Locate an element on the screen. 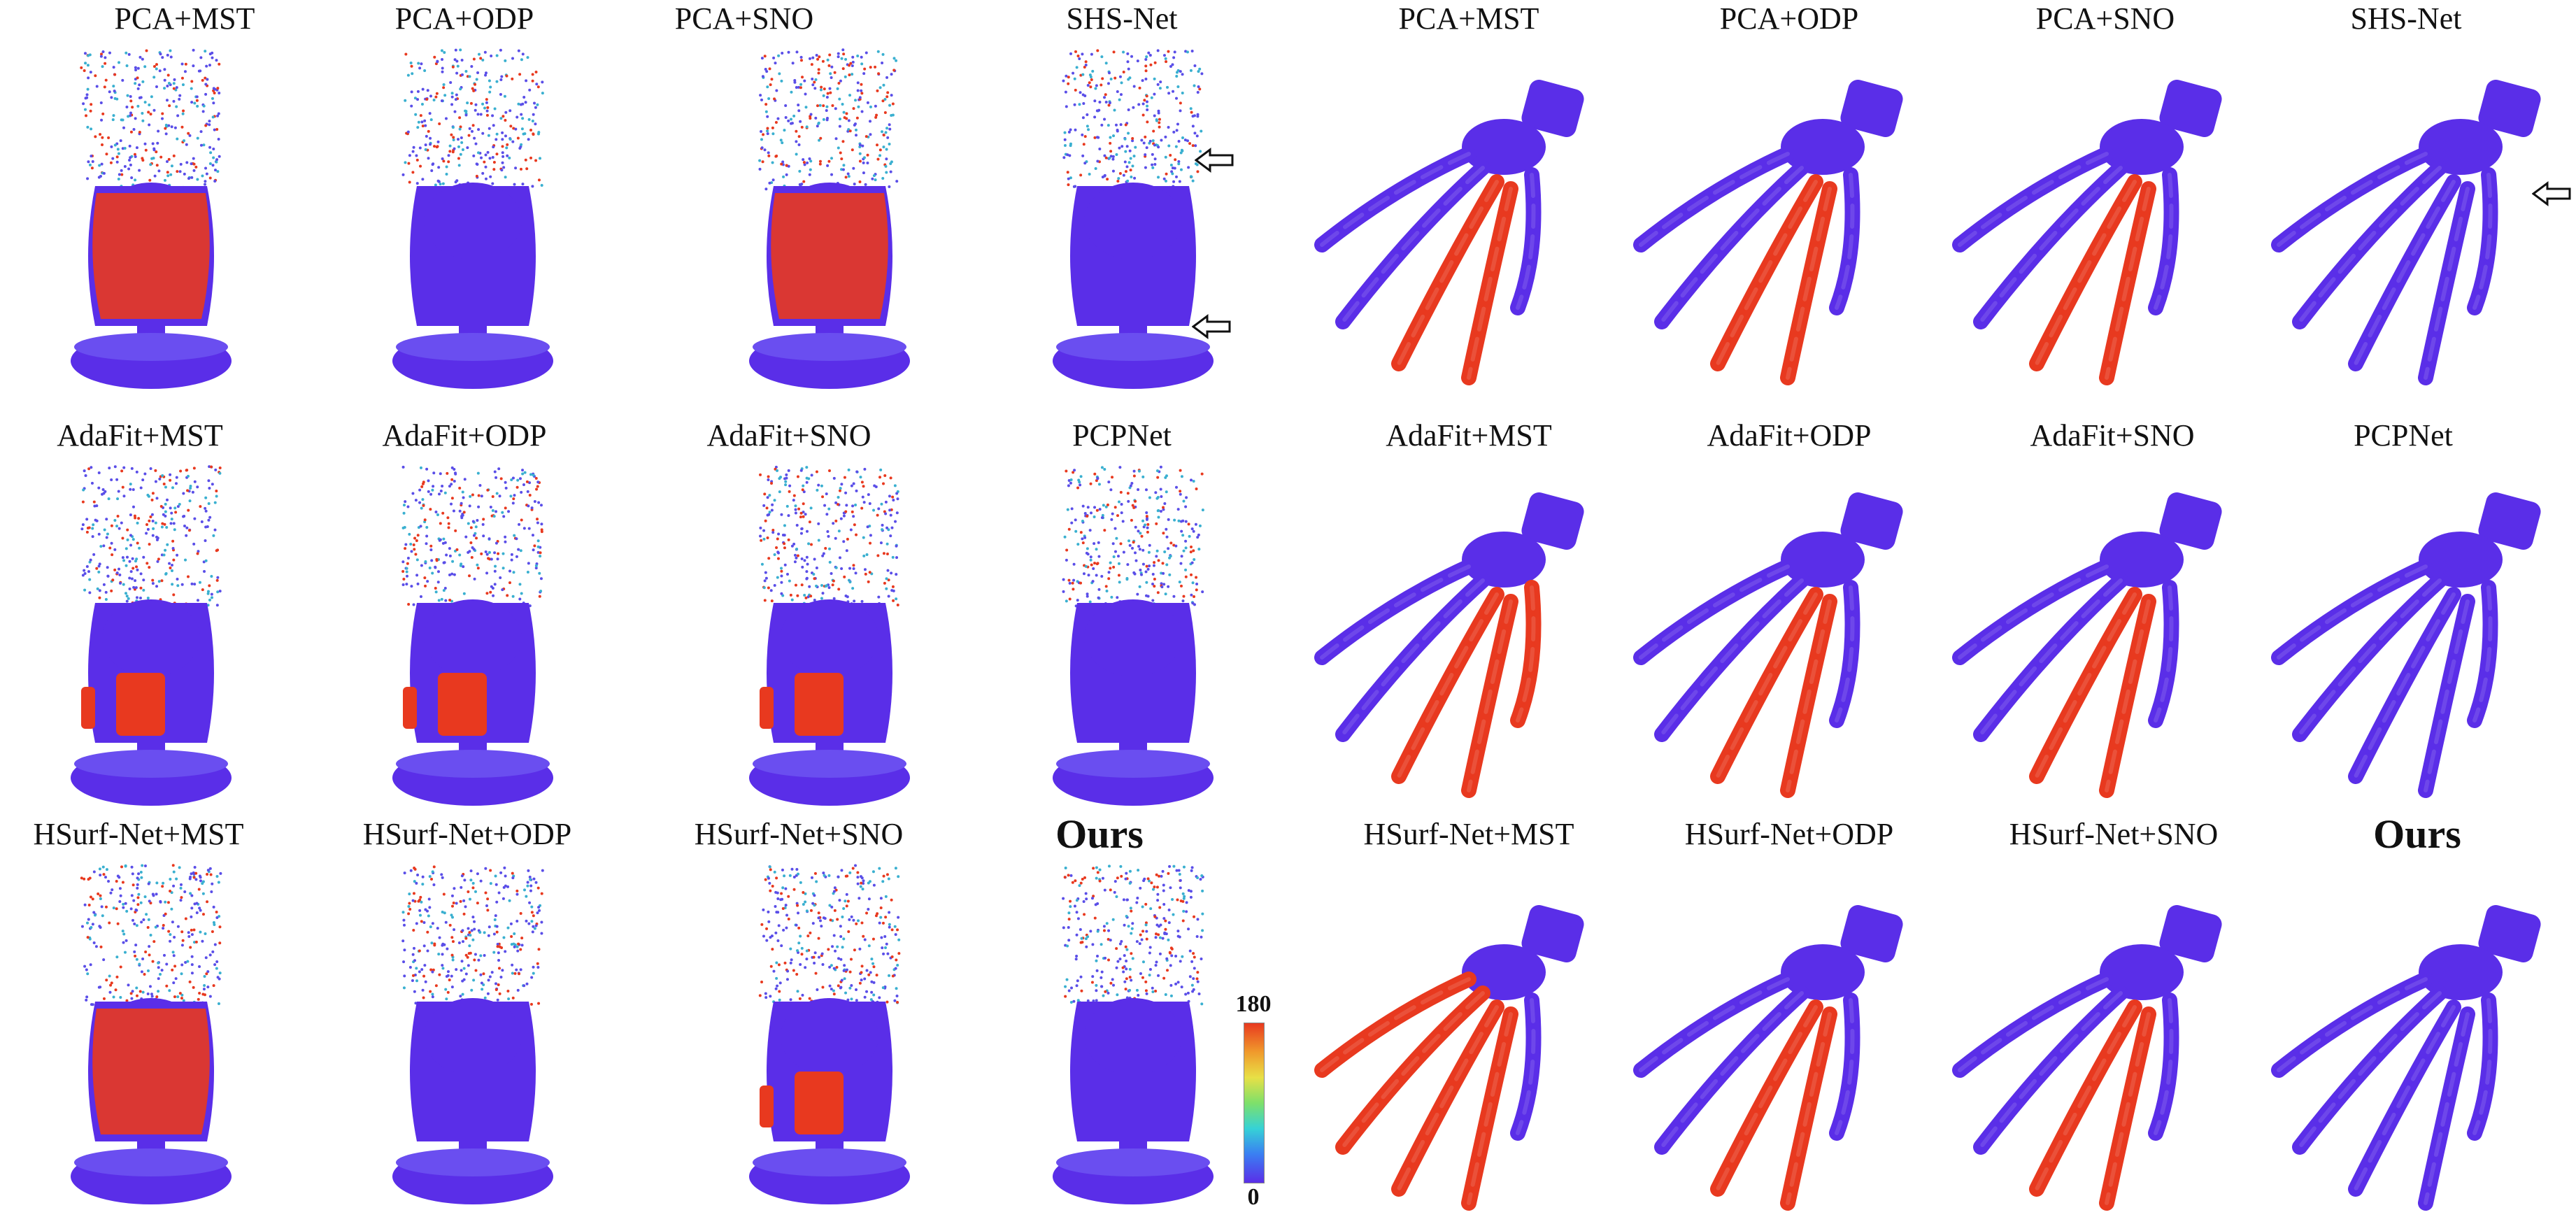 This screenshot has width=2576, height=1217. label-right-r1-c3: PCA+SNO is located at coordinates (2105, 18).